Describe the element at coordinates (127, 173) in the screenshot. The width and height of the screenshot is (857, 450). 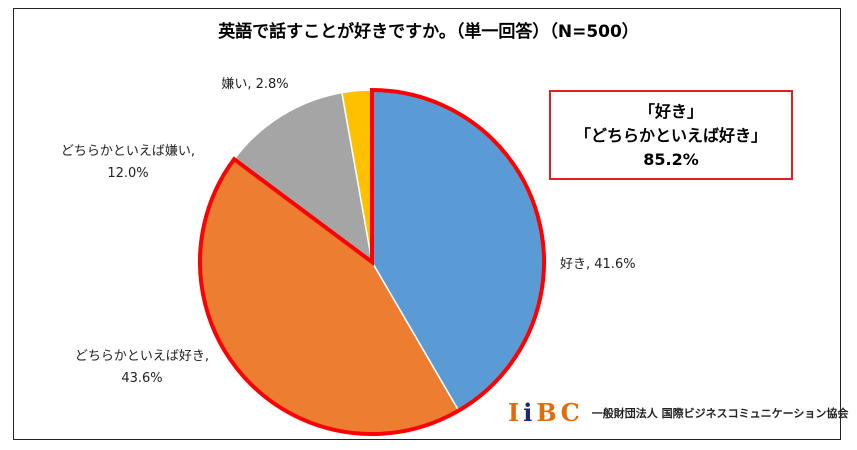
I see `data-label: 12.0%` at that location.